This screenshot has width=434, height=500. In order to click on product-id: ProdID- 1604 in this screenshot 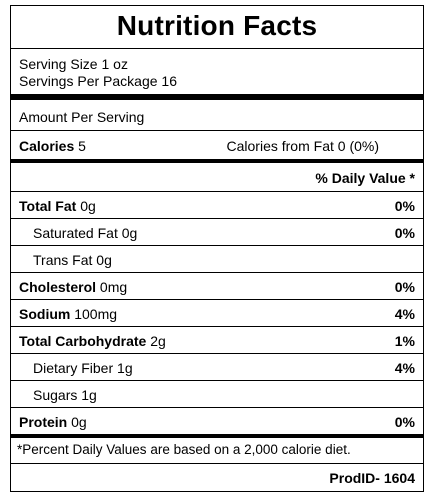, I will do `click(372, 478)`.